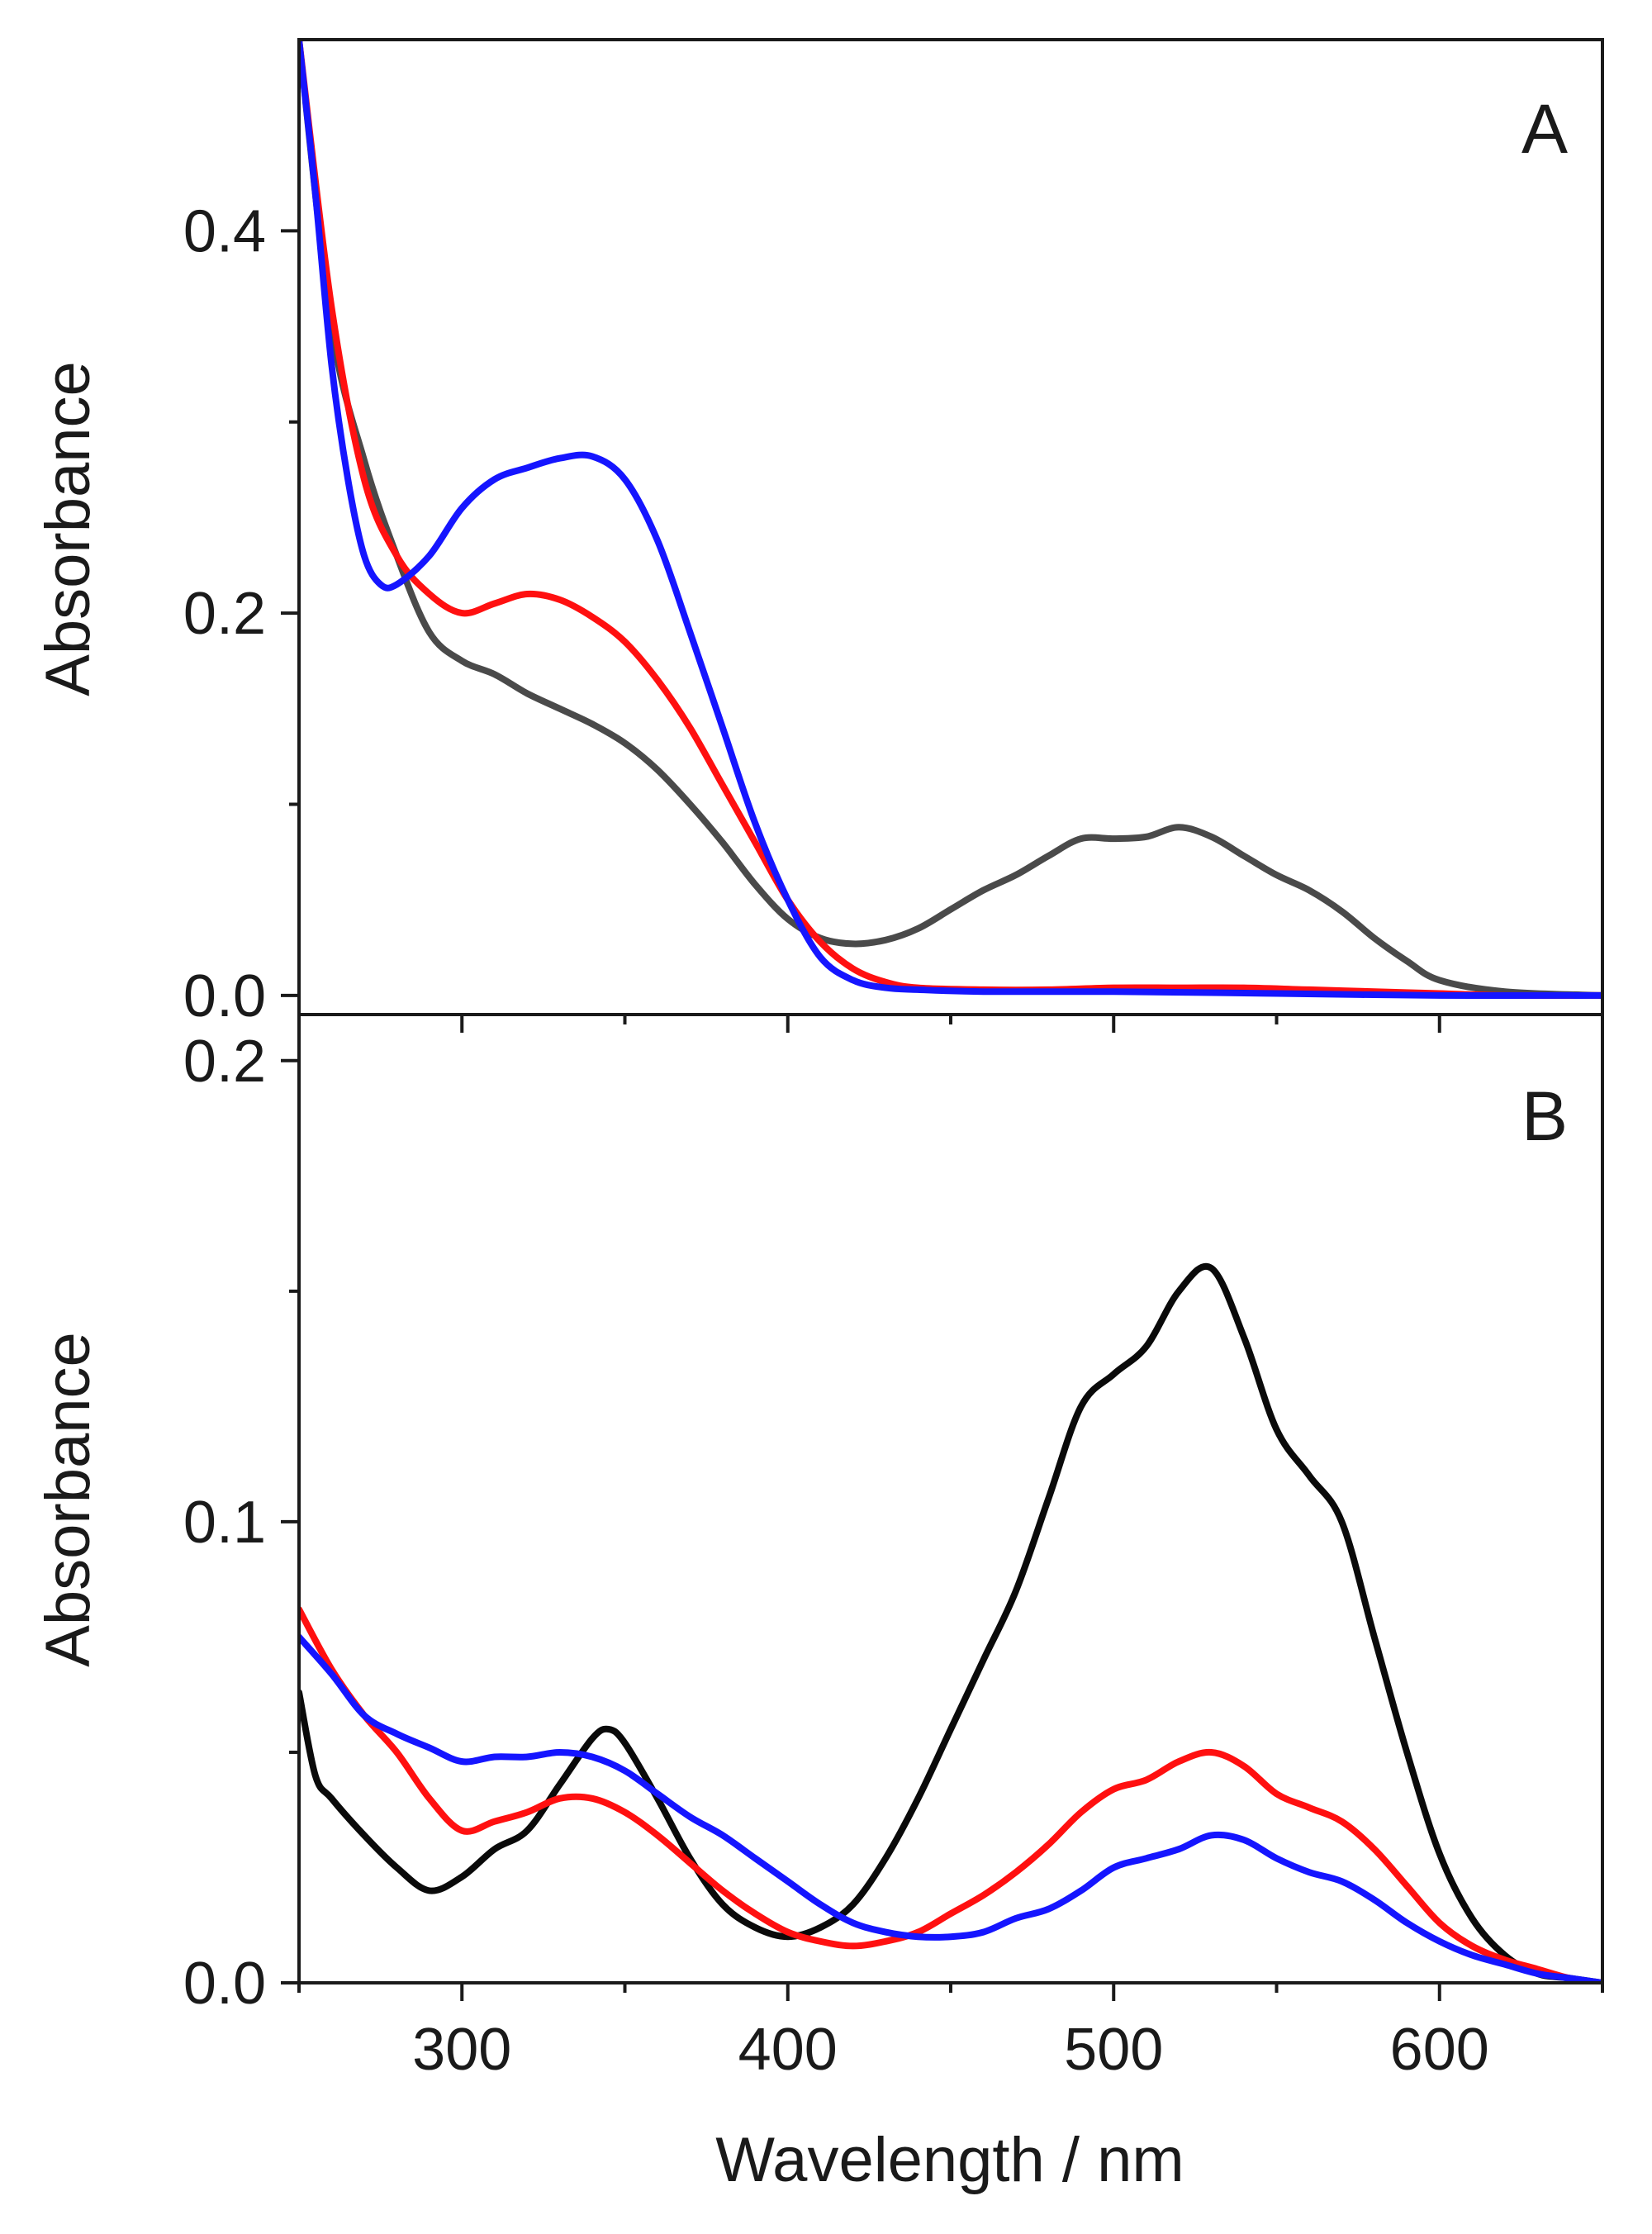 The height and width of the screenshot is (2234, 1652). I want to click on panel-b-xtick-label: 500, so click(1113, 2050).